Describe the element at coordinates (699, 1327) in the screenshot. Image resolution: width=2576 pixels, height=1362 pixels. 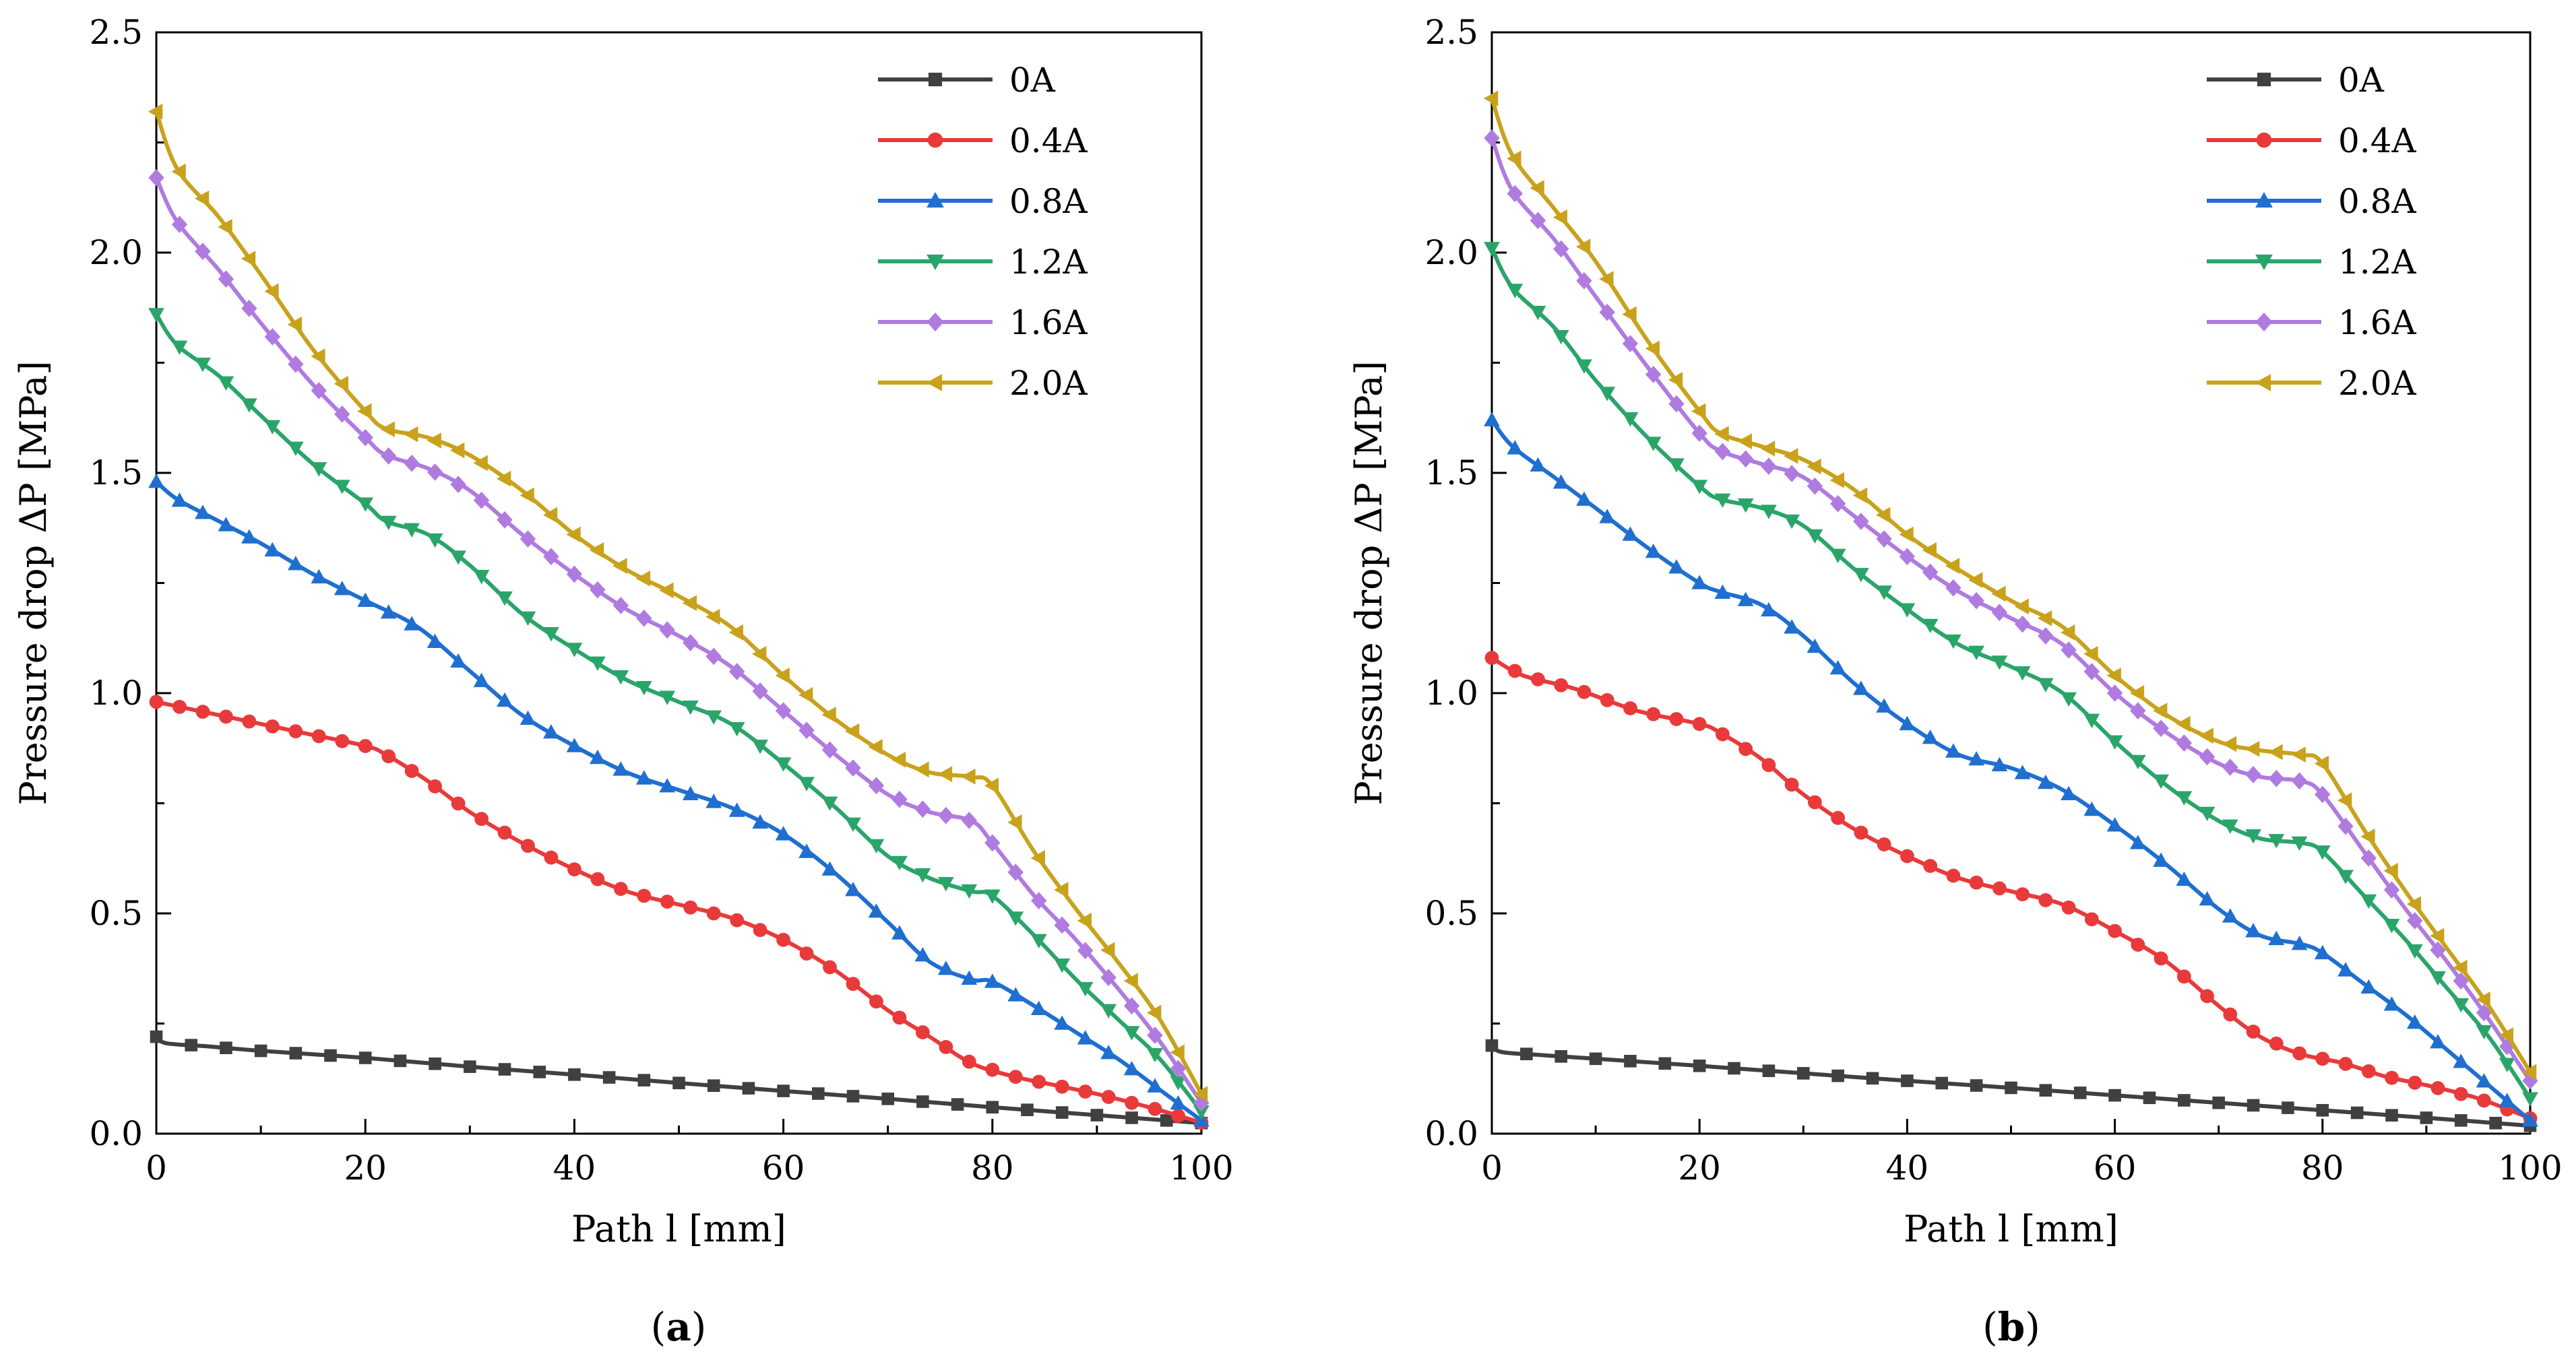
I see `caption-paren-close: )` at that location.